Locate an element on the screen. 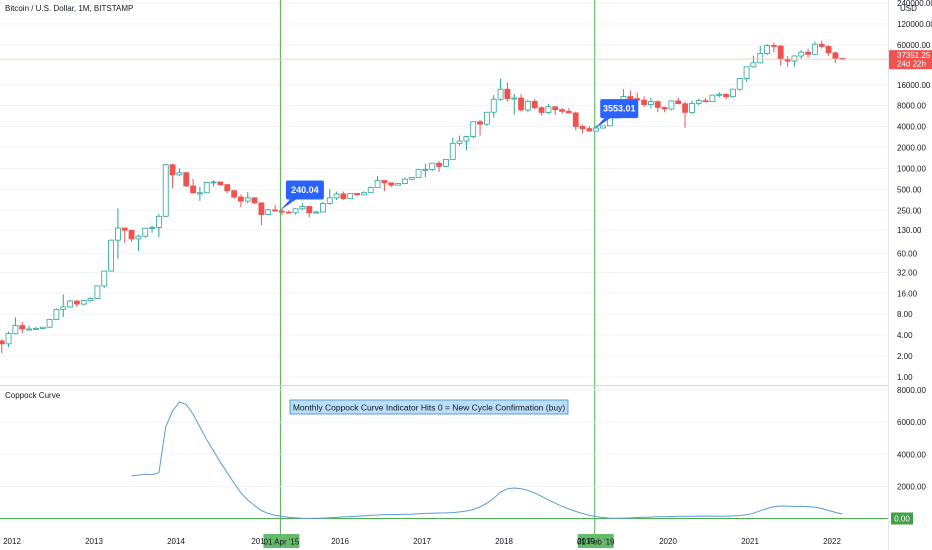 Image resolution: width=932 pixels, height=550 pixels. cycle-marker-label: 01 Apr '15 is located at coordinates (282, 542).